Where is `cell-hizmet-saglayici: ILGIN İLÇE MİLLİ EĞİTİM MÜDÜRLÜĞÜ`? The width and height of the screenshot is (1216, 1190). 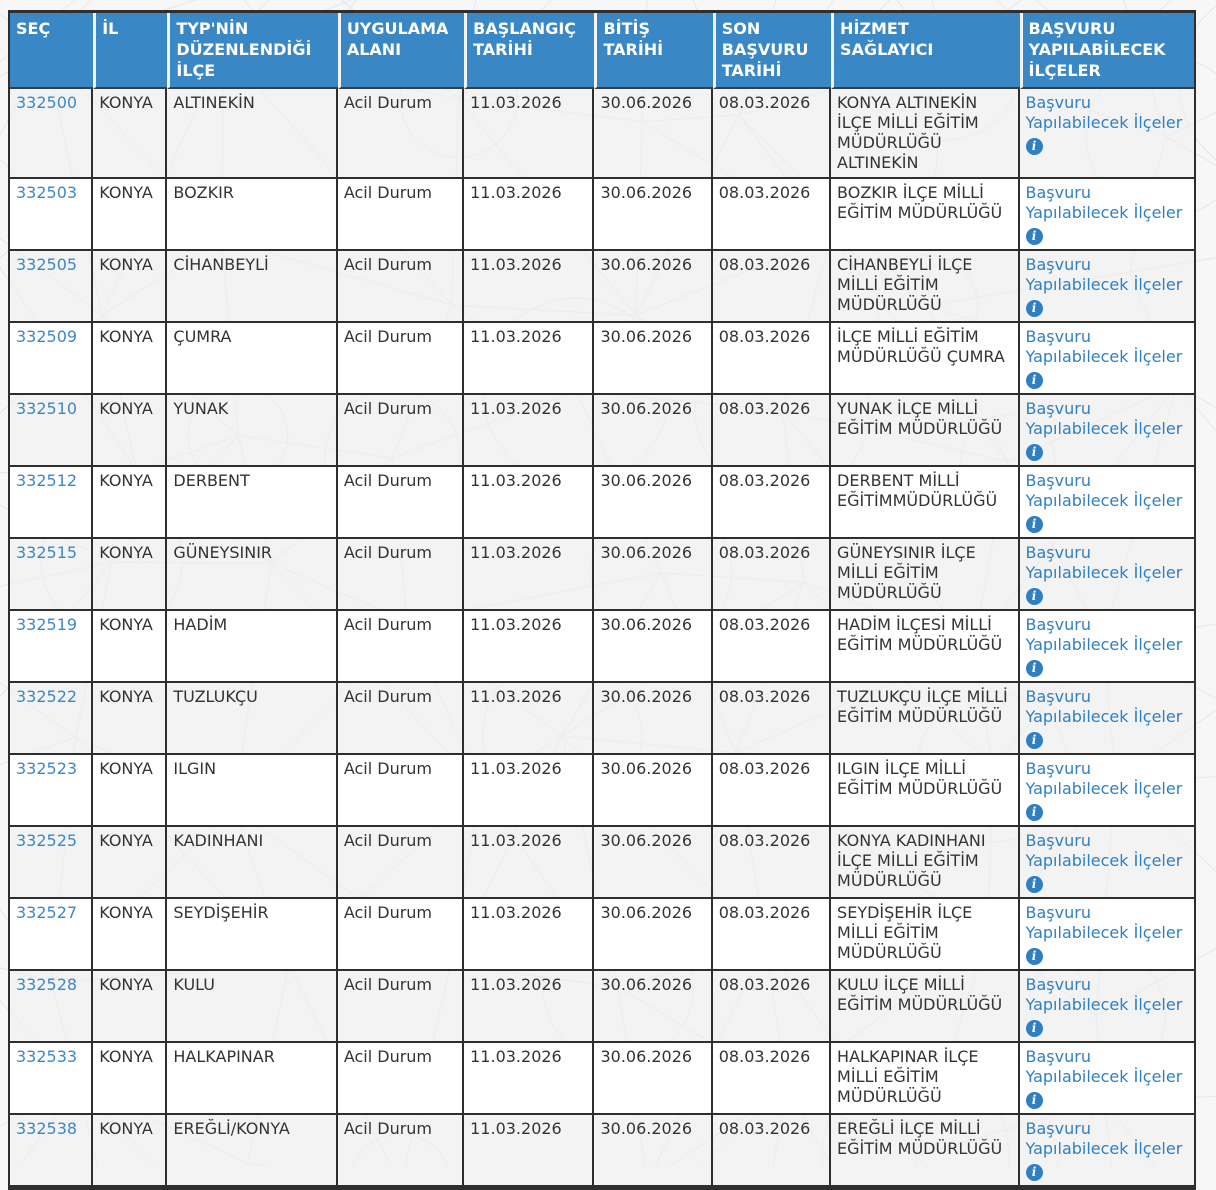
cell-hizmet-saglayici: ILGIN İLÇE MİLLİ EĞİTİM MÜDÜRLÜĞÜ is located at coordinates (925, 791).